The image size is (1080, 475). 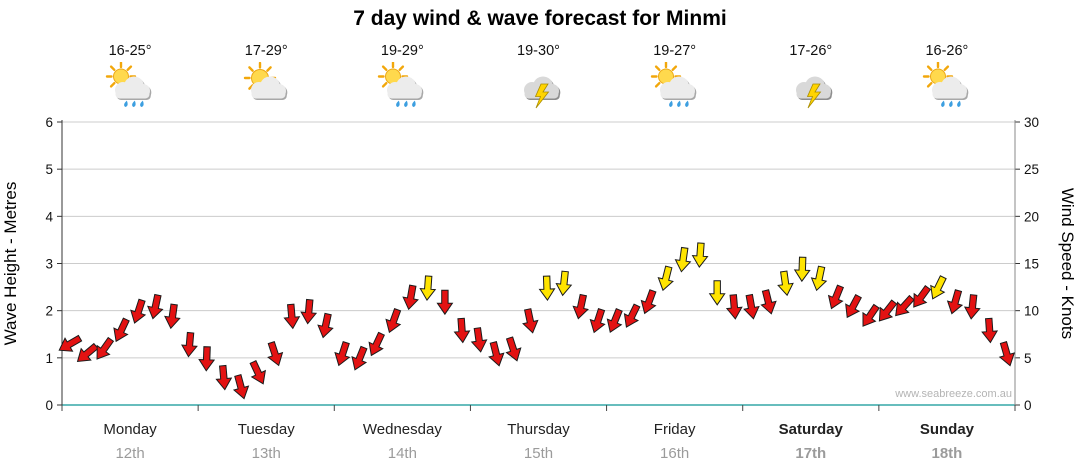 What do you see at coordinates (266, 453) in the screenshot?
I see `day-date-label: 13th` at bounding box center [266, 453].